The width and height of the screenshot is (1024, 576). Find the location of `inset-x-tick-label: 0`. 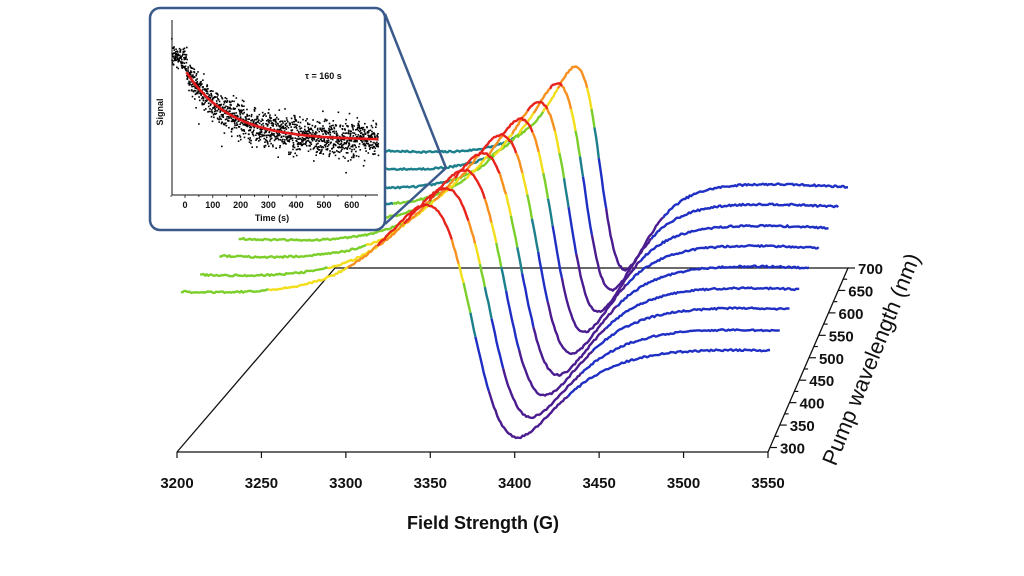

inset-x-tick-label: 0 is located at coordinates (184, 205).